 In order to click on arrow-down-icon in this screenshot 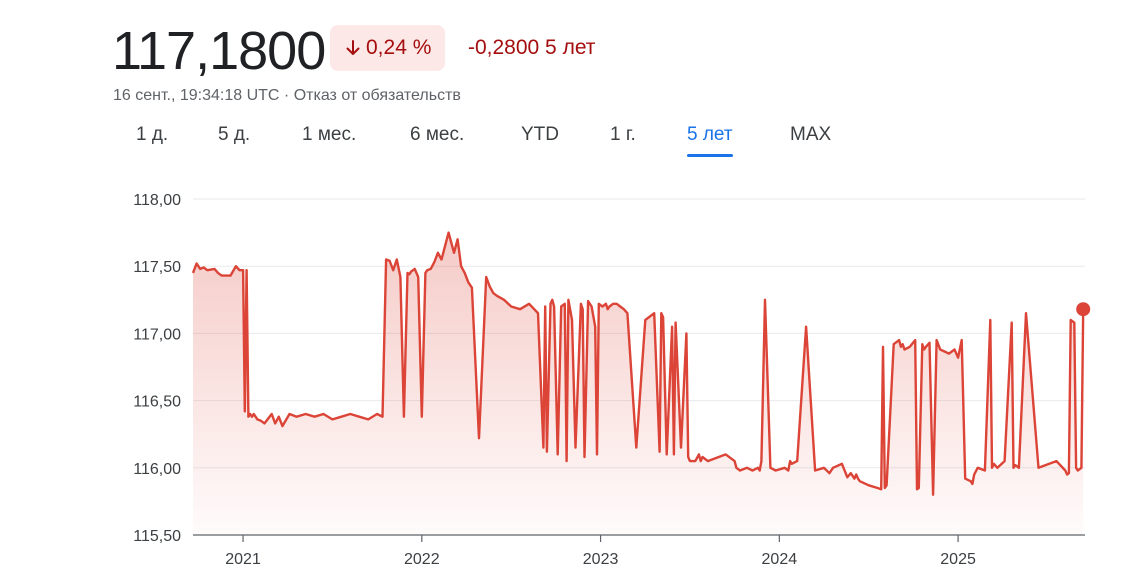, I will do `click(353, 47)`.